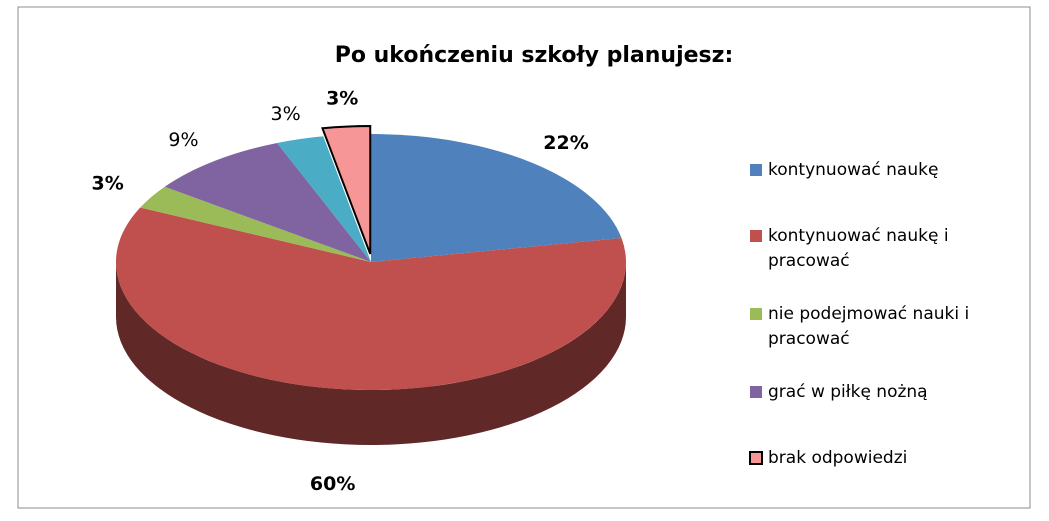 Image resolution: width=1049 pixels, height=521 pixels. What do you see at coordinates (183, 140) in the screenshot?
I see `data-label: 9%` at bounding box center [183, 140].